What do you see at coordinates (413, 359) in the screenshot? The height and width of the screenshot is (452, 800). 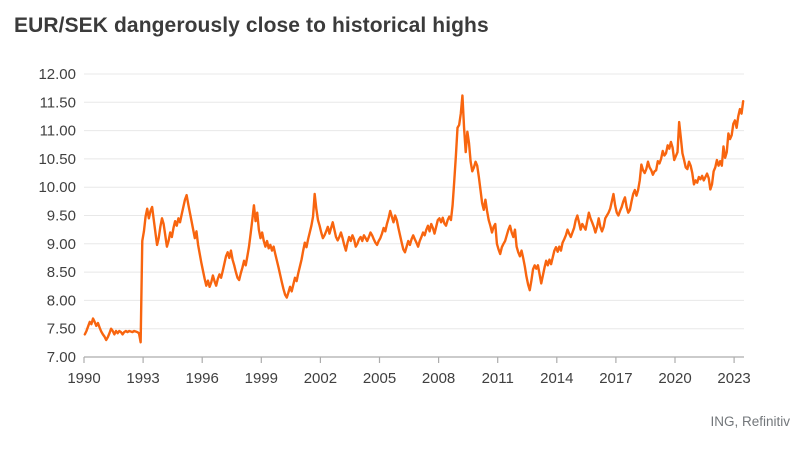 I see `x-axis` at bounding box center [413, 359].